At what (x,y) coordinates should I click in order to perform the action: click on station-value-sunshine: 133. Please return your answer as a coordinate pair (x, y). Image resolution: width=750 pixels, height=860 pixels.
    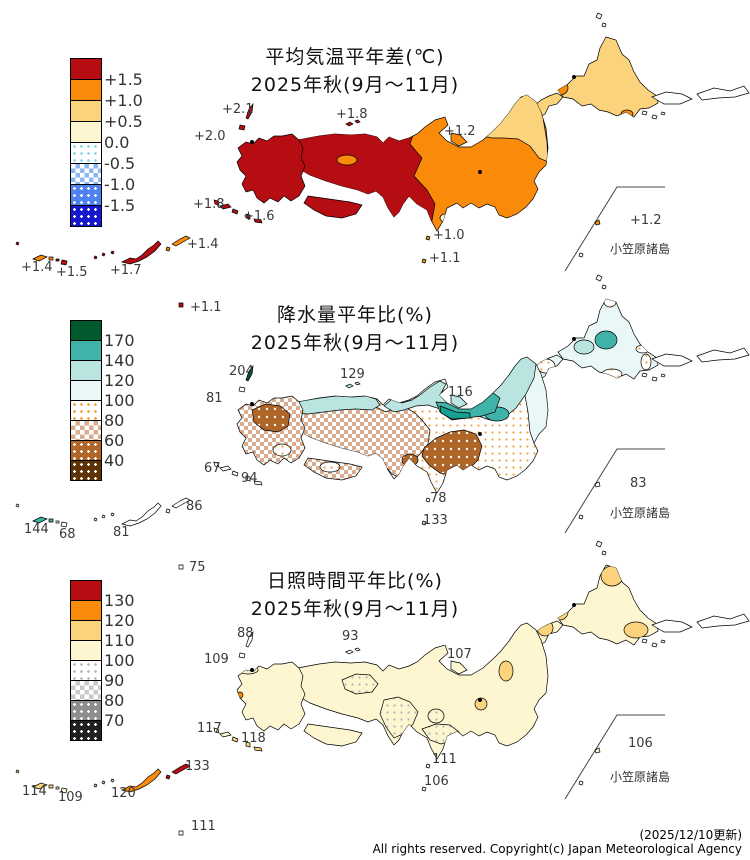
    Looking at the image, I should click on (197, 766).